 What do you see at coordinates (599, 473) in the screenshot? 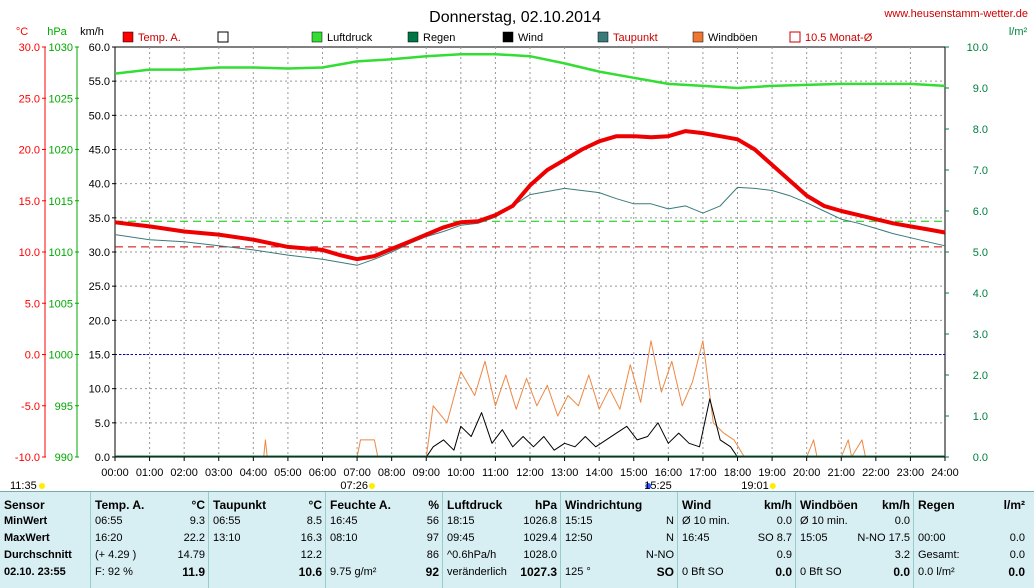
I see `x-tick-label: 14:00` at bounding box center [599, 473].